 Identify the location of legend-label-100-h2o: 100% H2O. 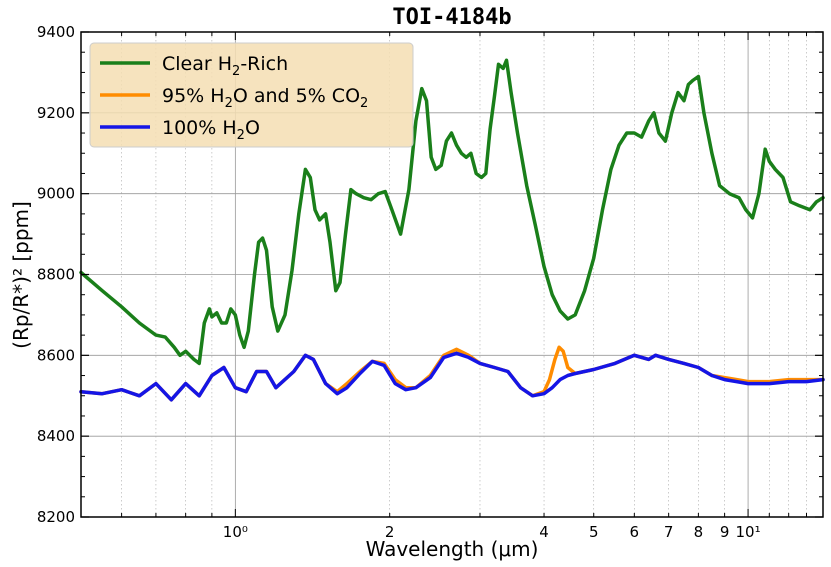
(211, 130).